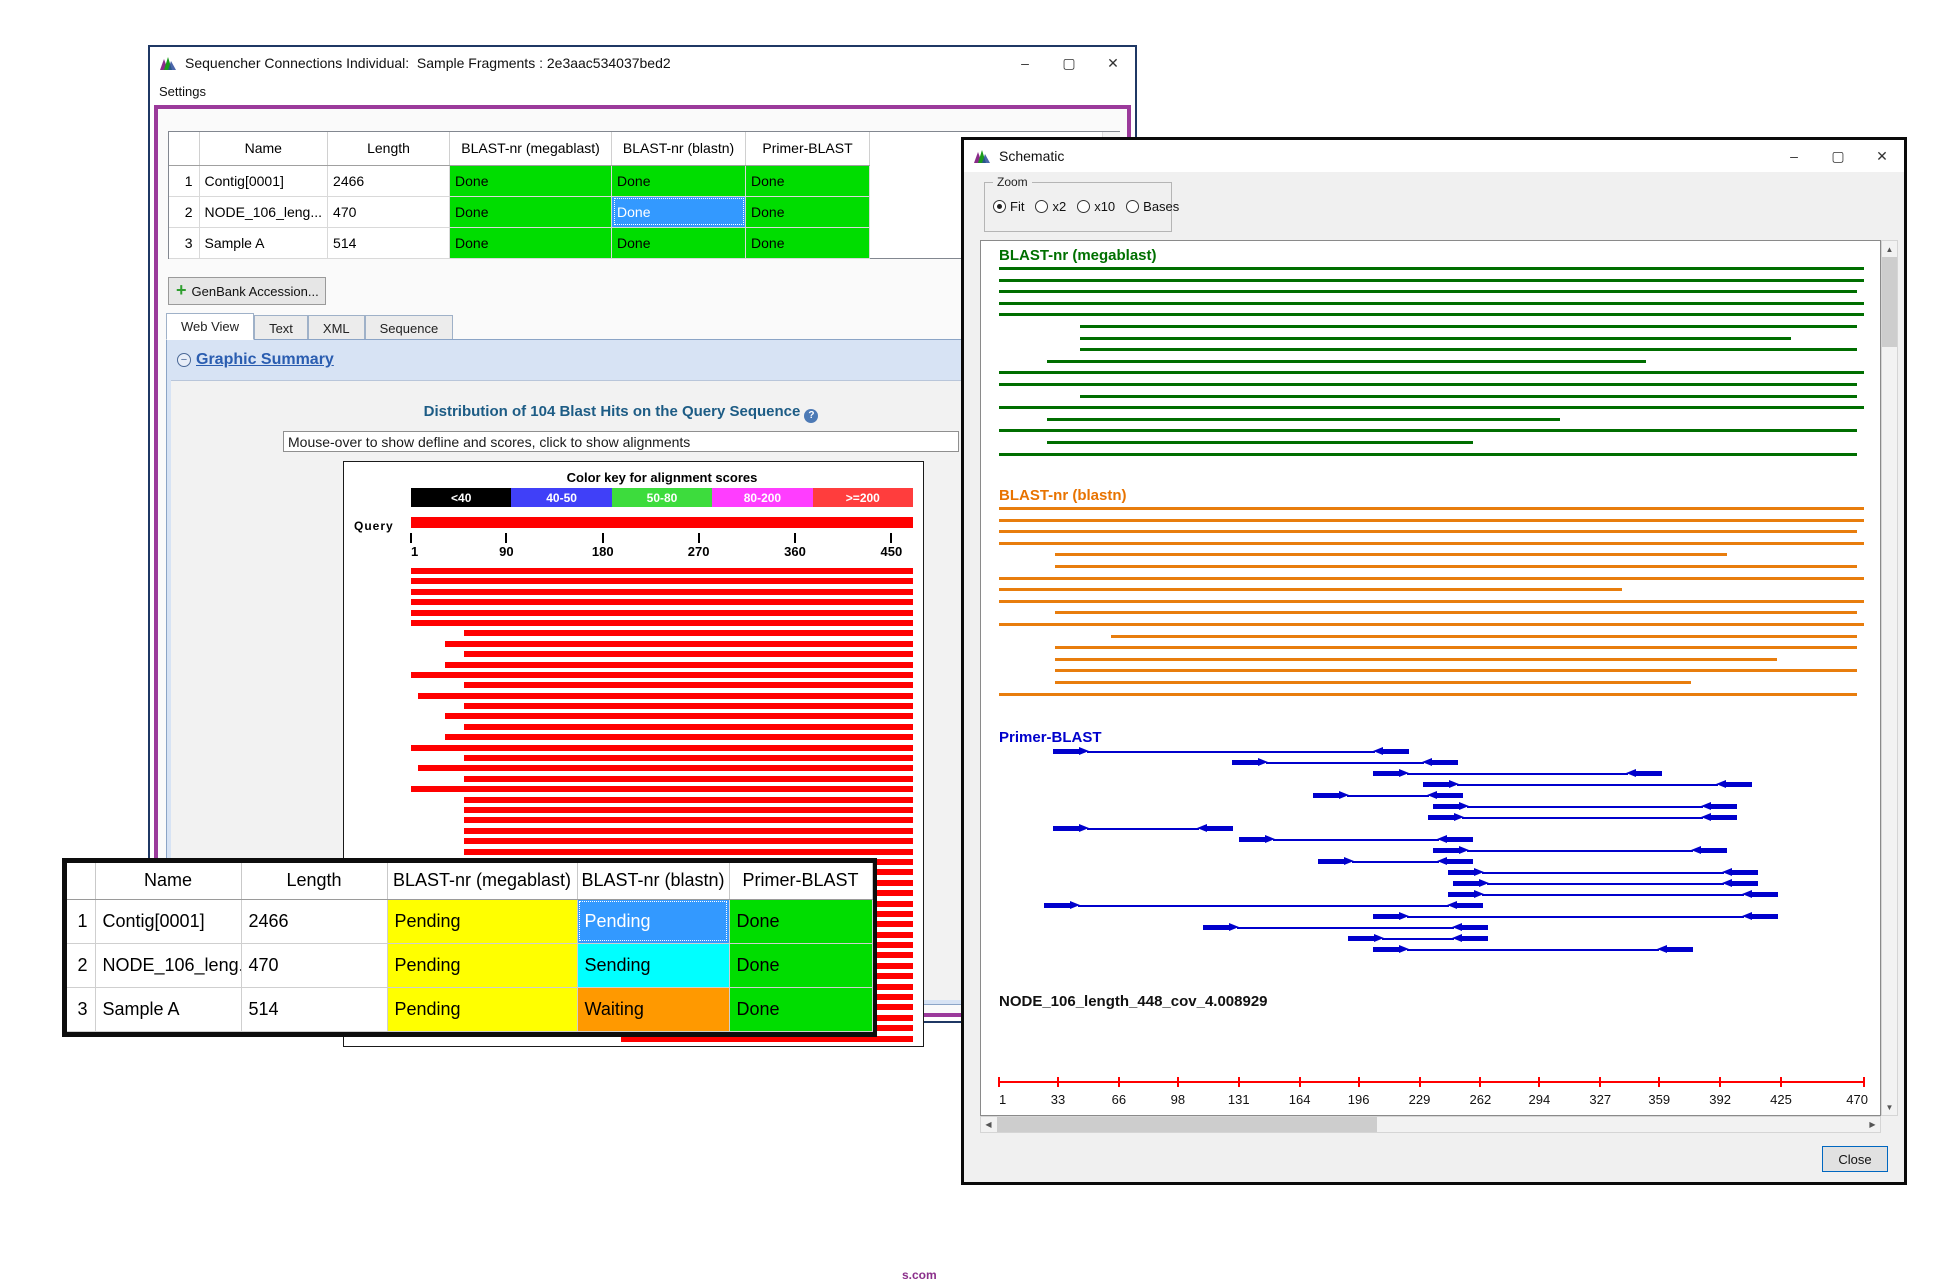 The width and height of the screenshot is (1952, 1282). I want to click on tab-sequence: Sequence, so click(409, 327).